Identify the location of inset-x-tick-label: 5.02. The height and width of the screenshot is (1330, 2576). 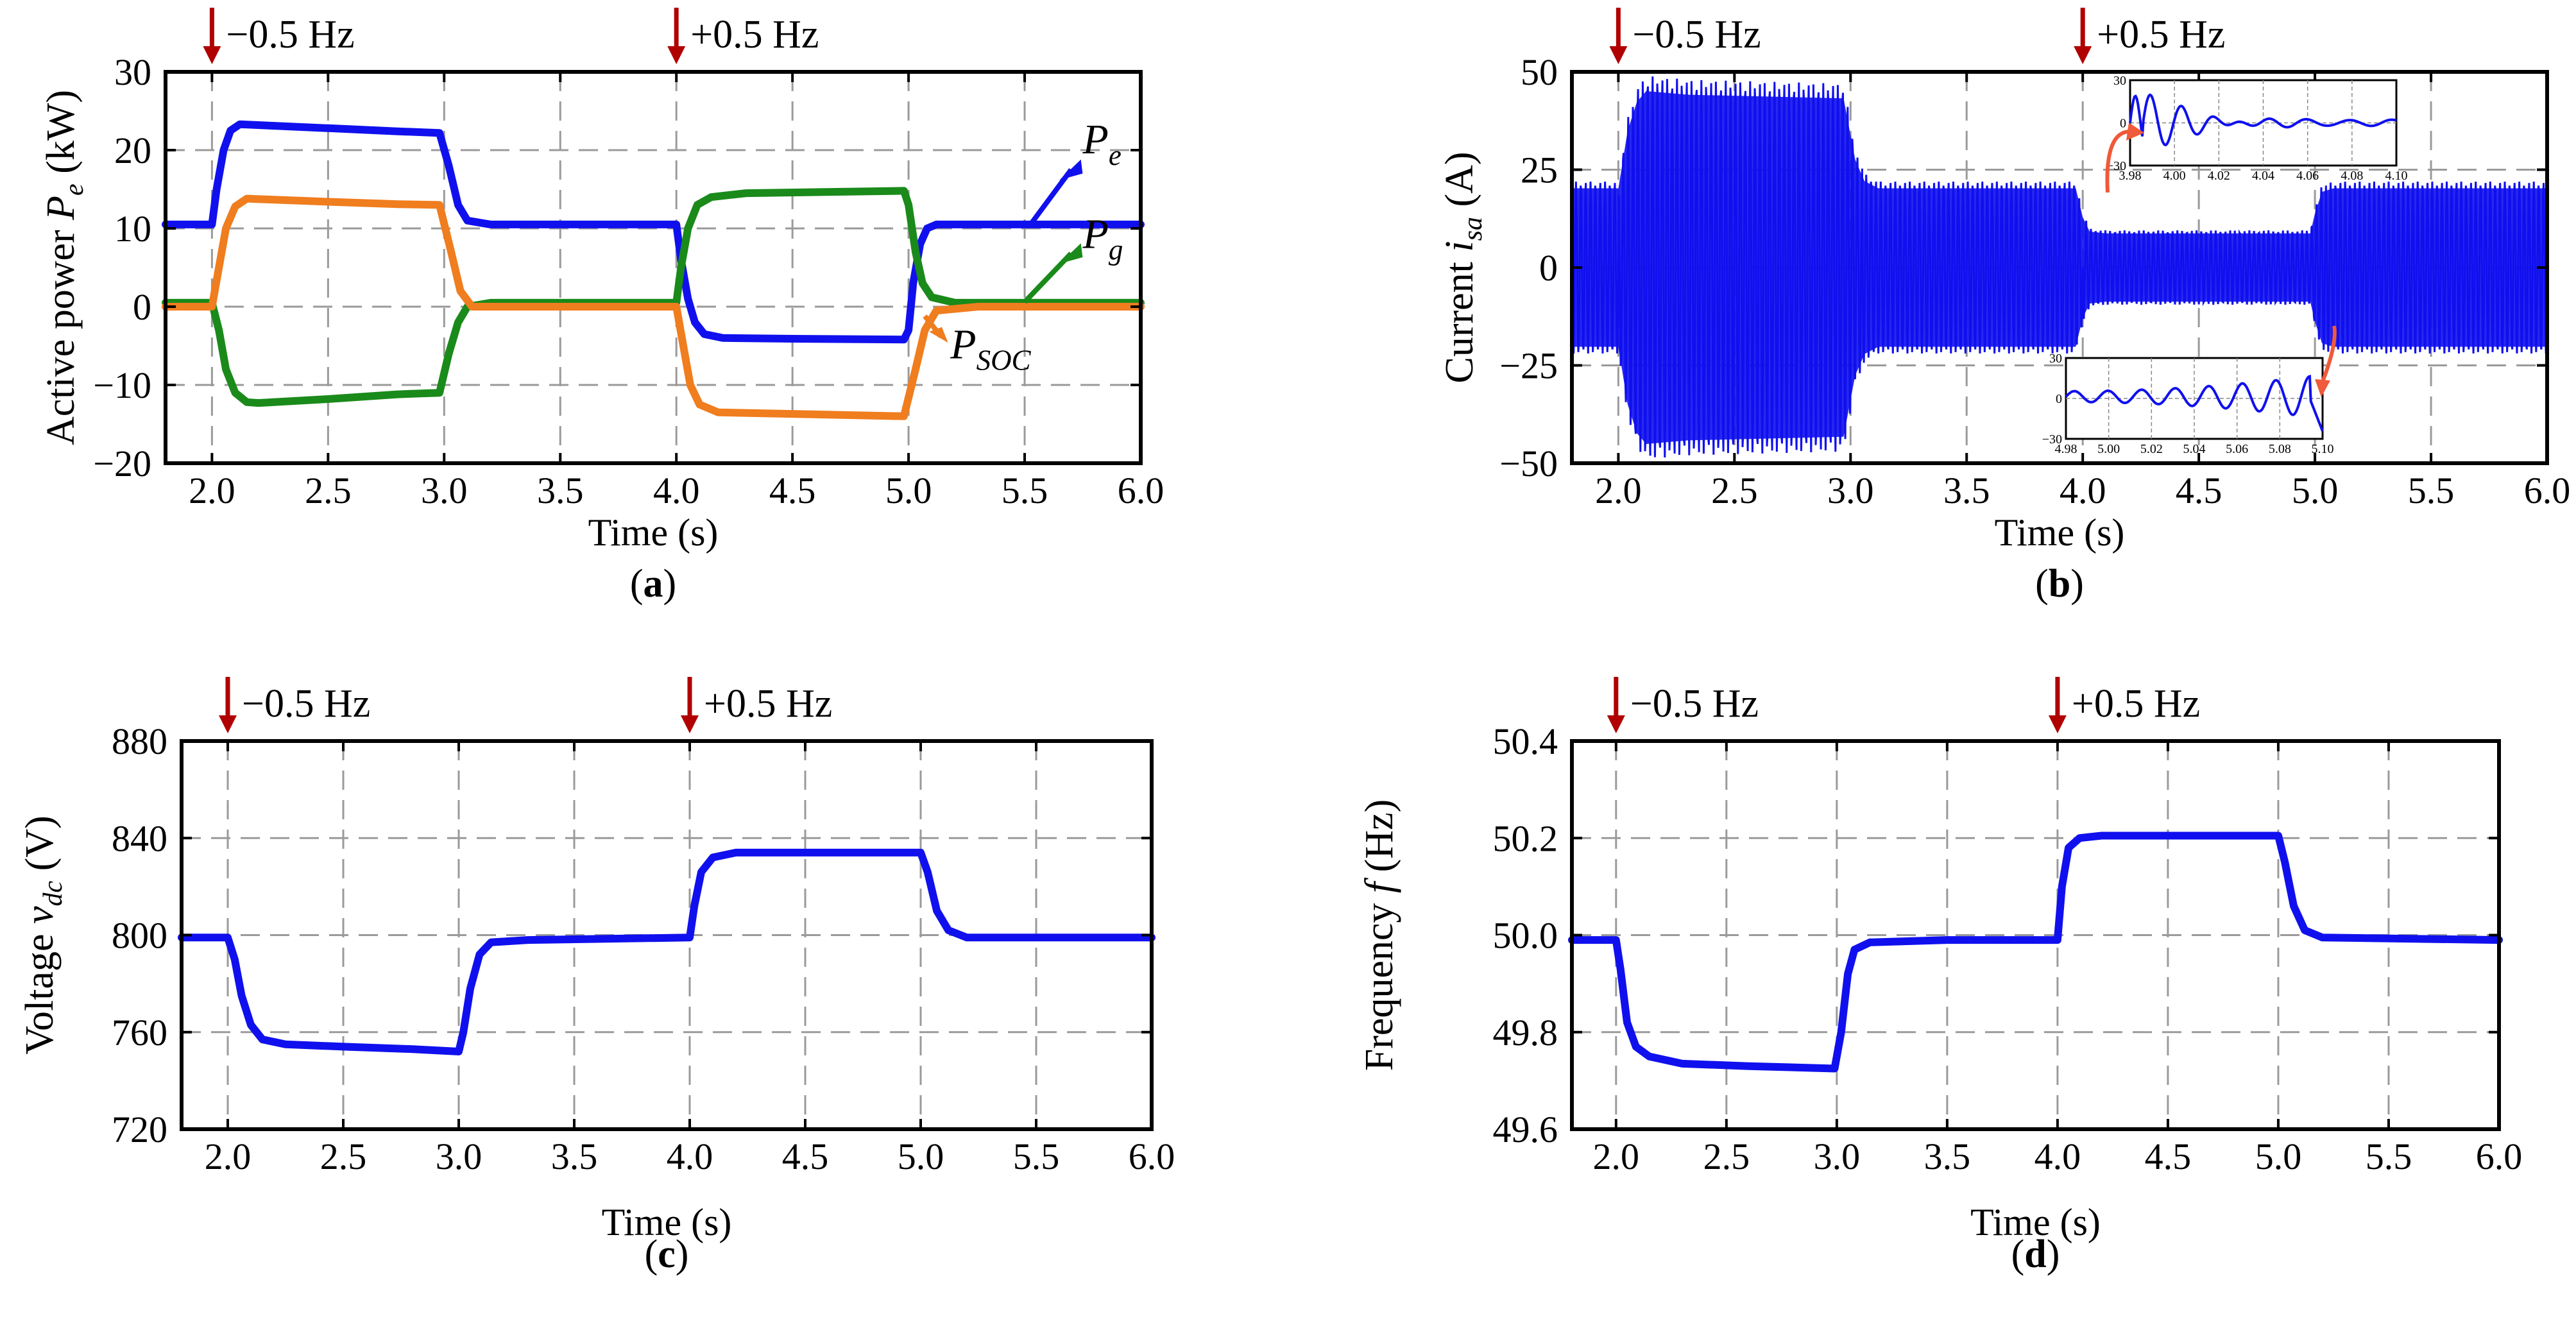
(2151, 449).